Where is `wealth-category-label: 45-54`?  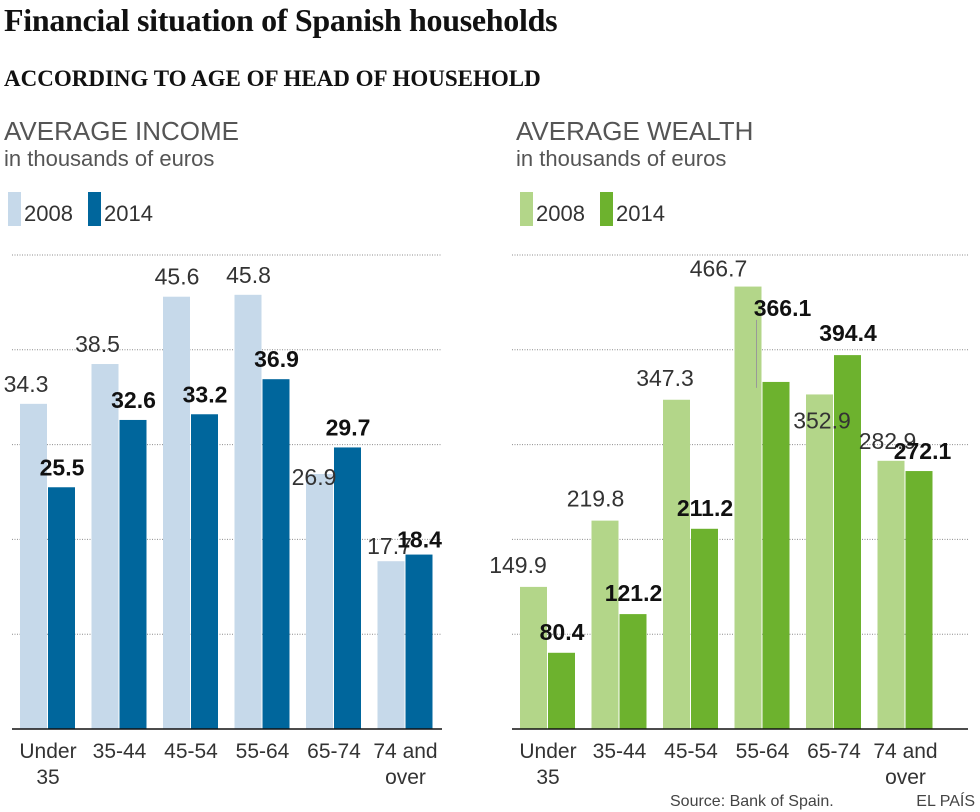 wealth-category-label: 45-54 is located at coordinates (691, 751).